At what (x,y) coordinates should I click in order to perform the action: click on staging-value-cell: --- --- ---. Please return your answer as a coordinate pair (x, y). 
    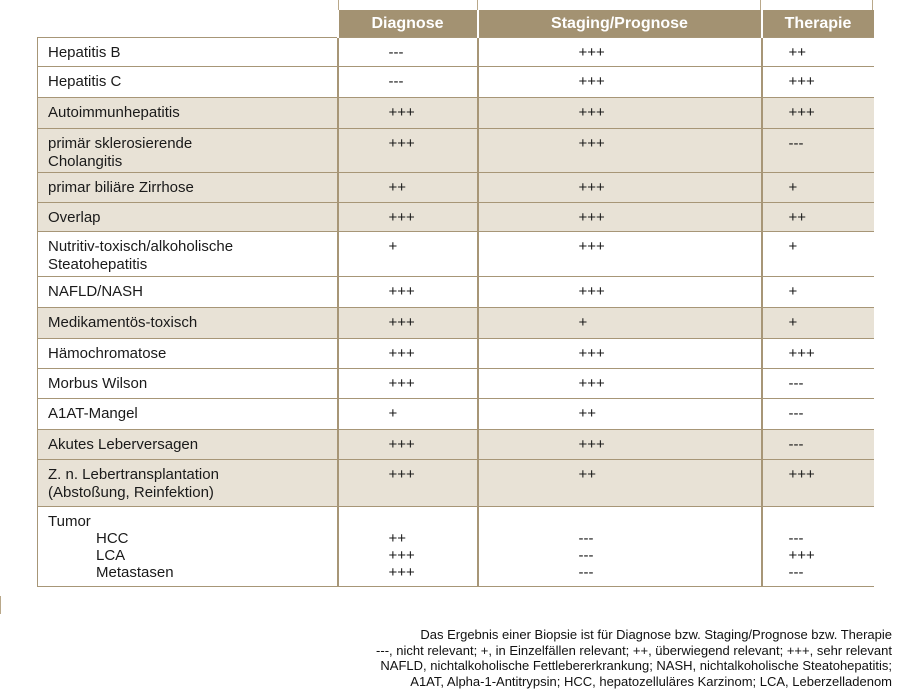
    Looking at the image, I should click on (619, 546).